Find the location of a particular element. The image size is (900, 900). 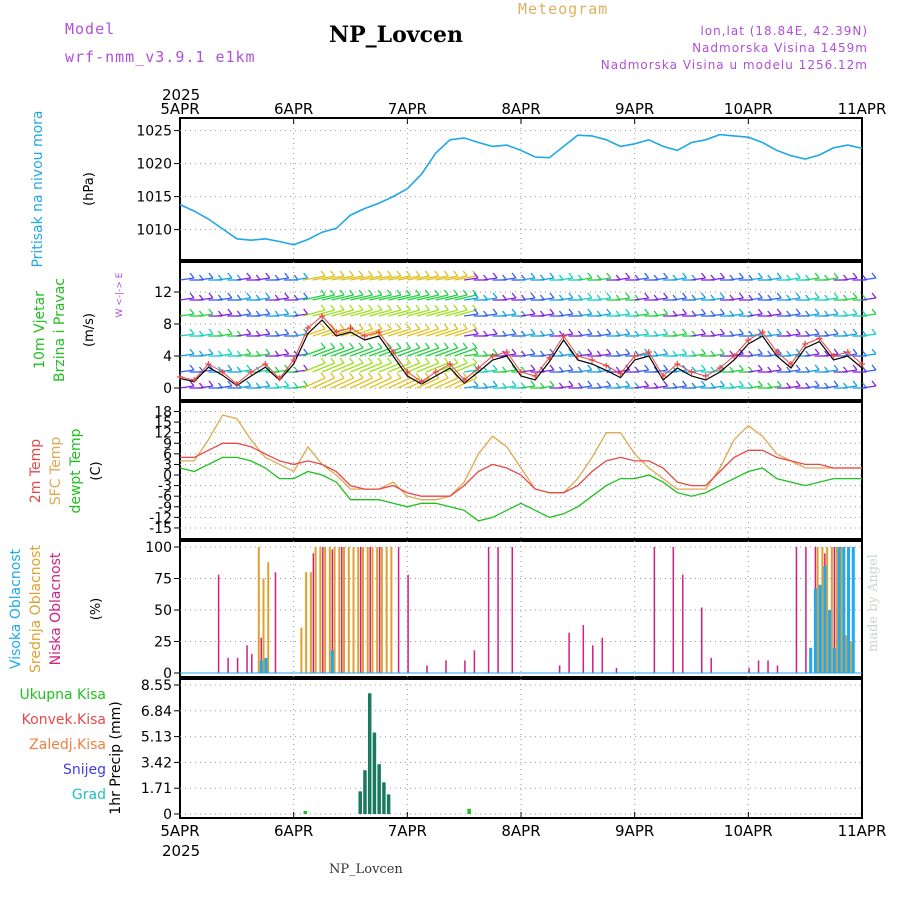

y-tick-label: 50 is located at coordinates (163, 611).